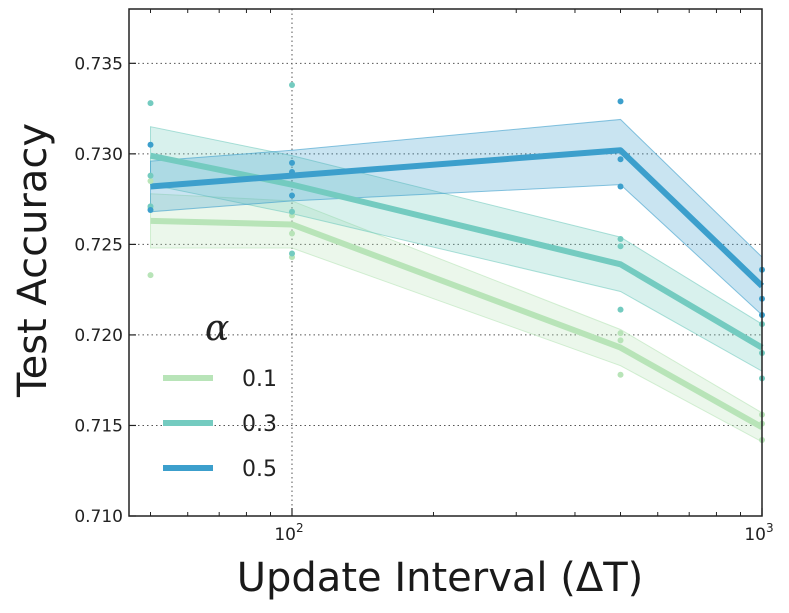 The image size is (789, 613). What do you see at coordinates (217, 328) in the screenshot?
I see `legend-title: α` at bounding box center [217, 328].